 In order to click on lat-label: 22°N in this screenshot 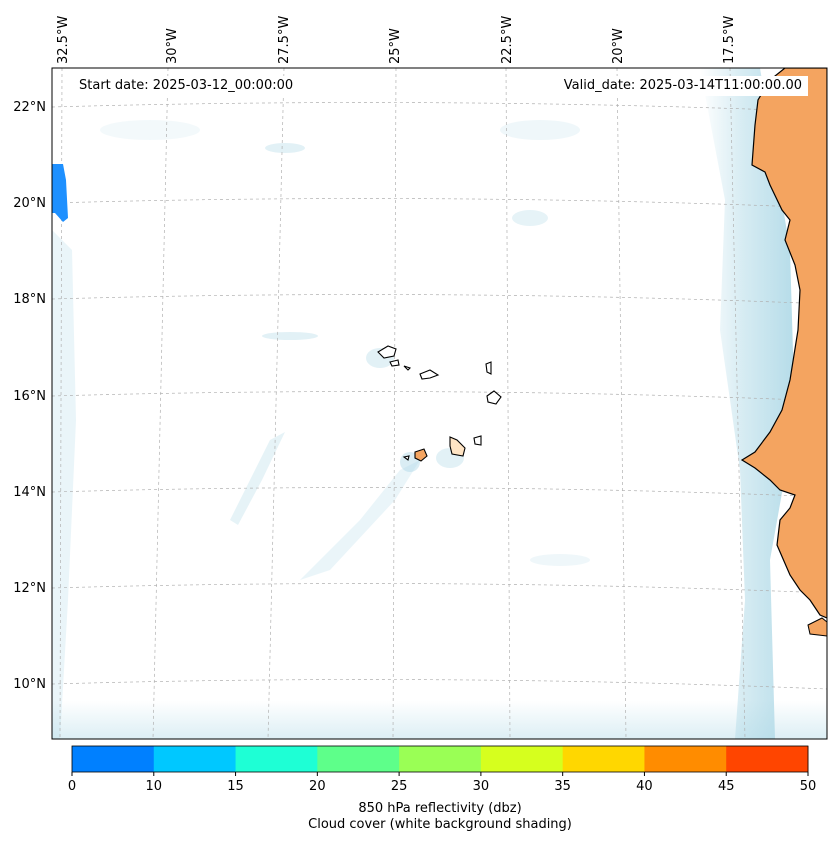, I will do `click(29, 107)`.